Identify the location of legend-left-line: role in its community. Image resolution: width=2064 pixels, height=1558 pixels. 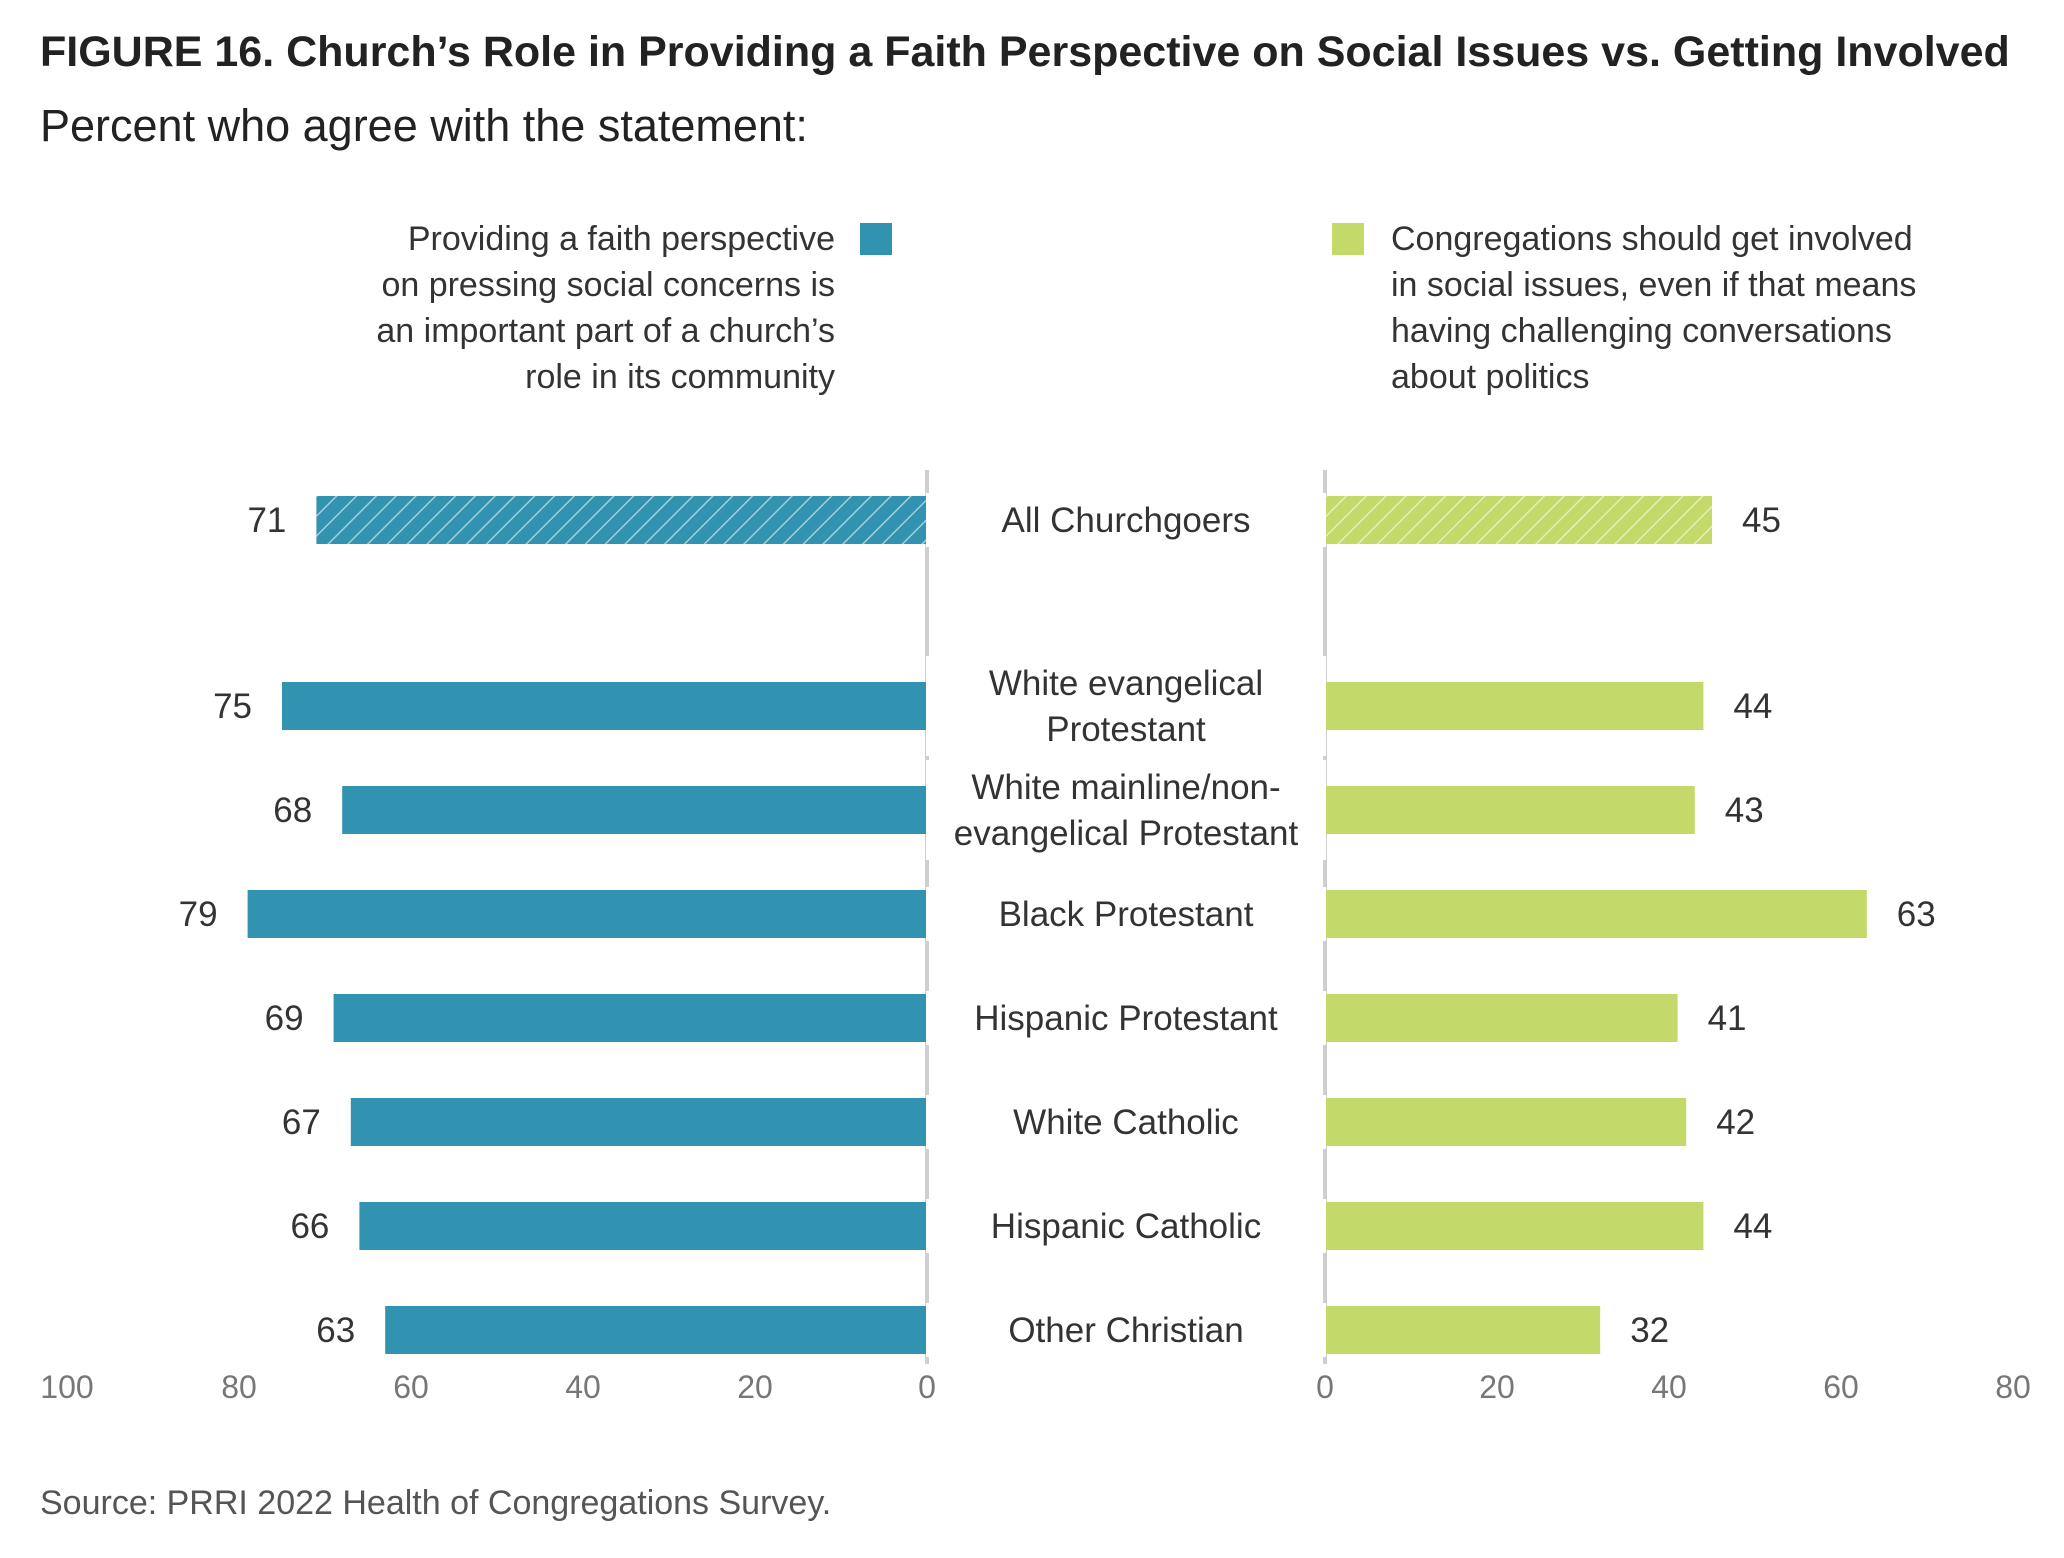
(680, 377).